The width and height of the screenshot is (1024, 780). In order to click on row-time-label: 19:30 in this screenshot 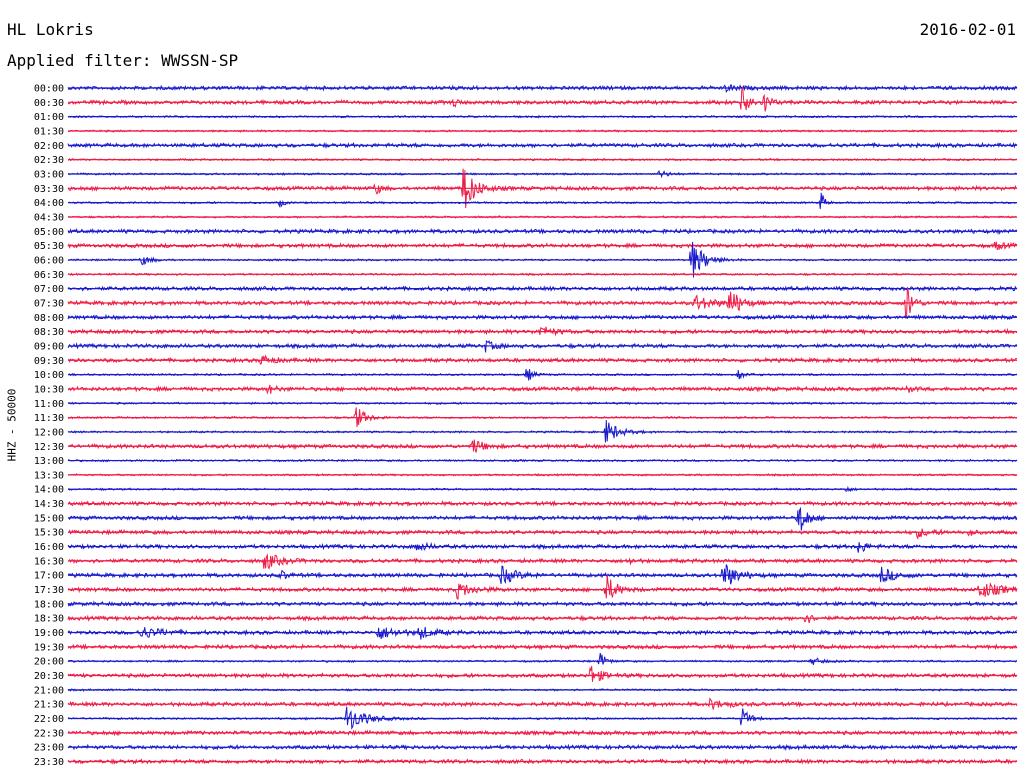, I will do `click(49, 647)`.